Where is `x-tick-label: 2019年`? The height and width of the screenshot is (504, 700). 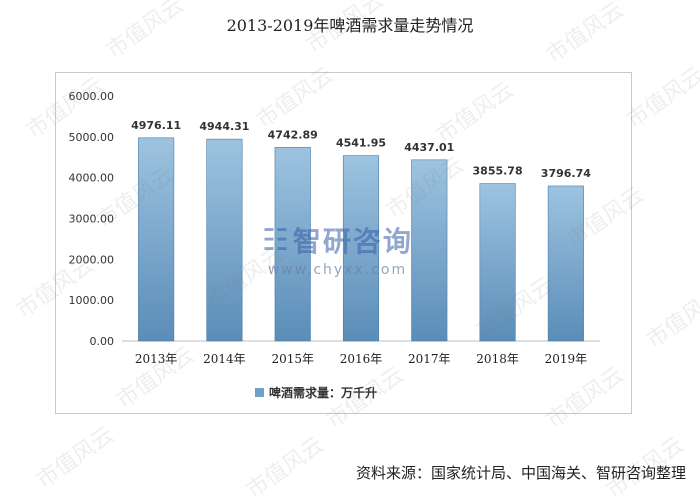 x-tick-label: 2019年 is located at coordinates (566, 359).